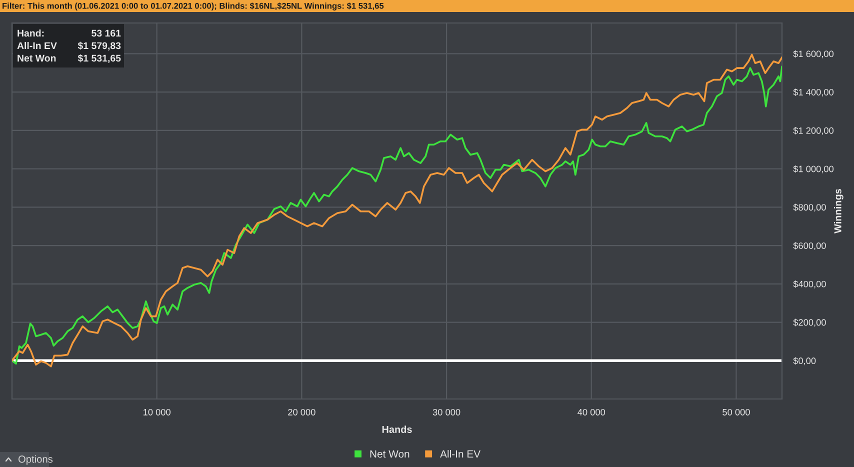 The image size is (854, 467). Describe the element at coordinates (37, 46) in the screenshot. I see `annotation: All-In EV` at that location.